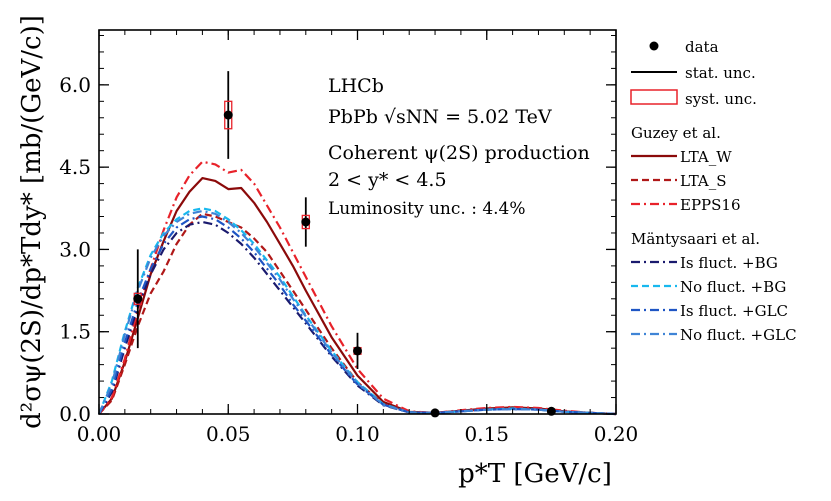 The width and height of the screenshot is (831, 501). I want to click on x-tick-label: 0.00, so click(99, 434).